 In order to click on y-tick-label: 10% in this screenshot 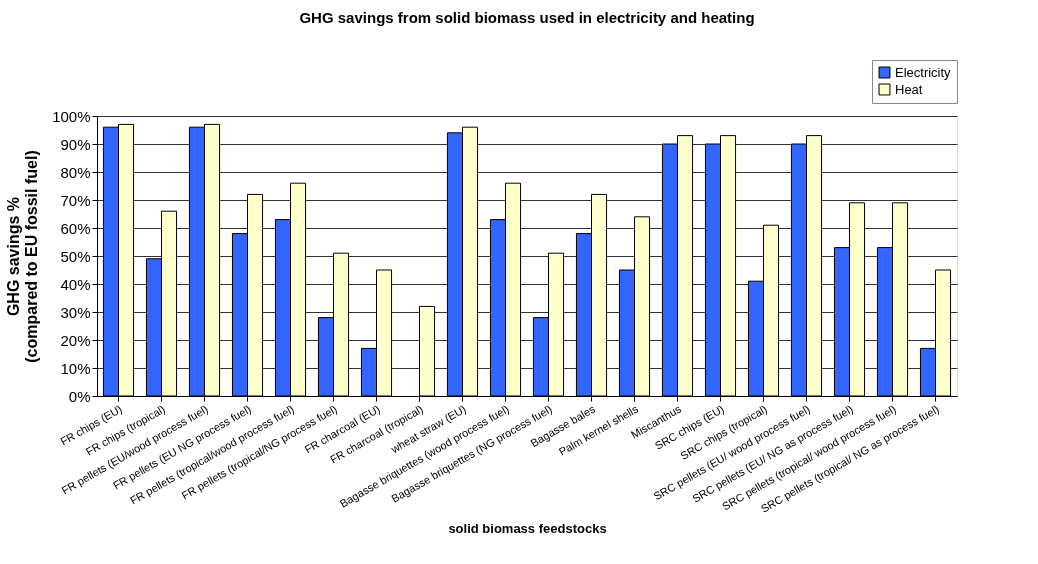, I will do `click(75, 368)`.